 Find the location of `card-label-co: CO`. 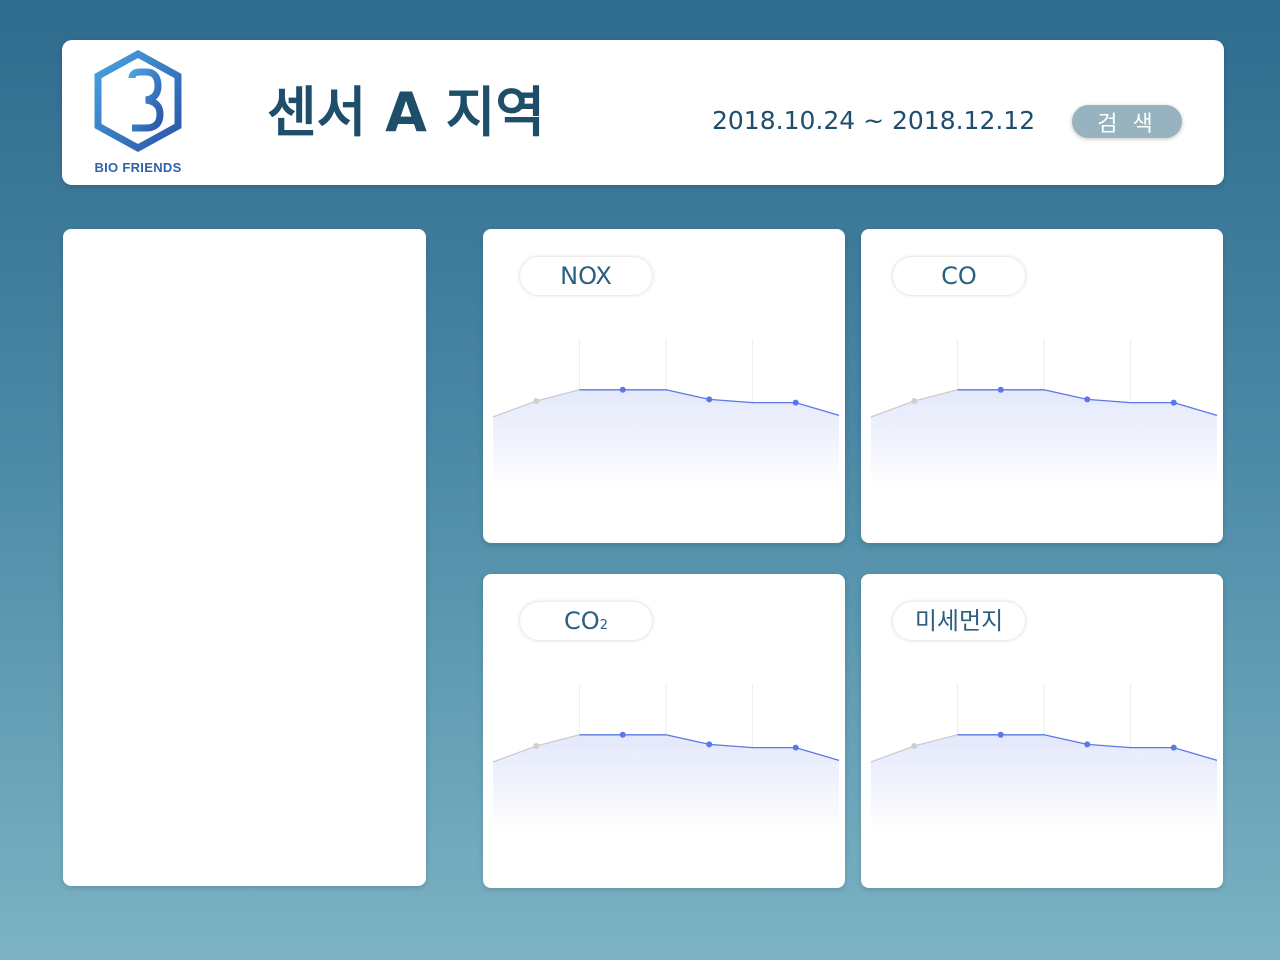

card-label-co: CO is located at coordinates (959, 276).